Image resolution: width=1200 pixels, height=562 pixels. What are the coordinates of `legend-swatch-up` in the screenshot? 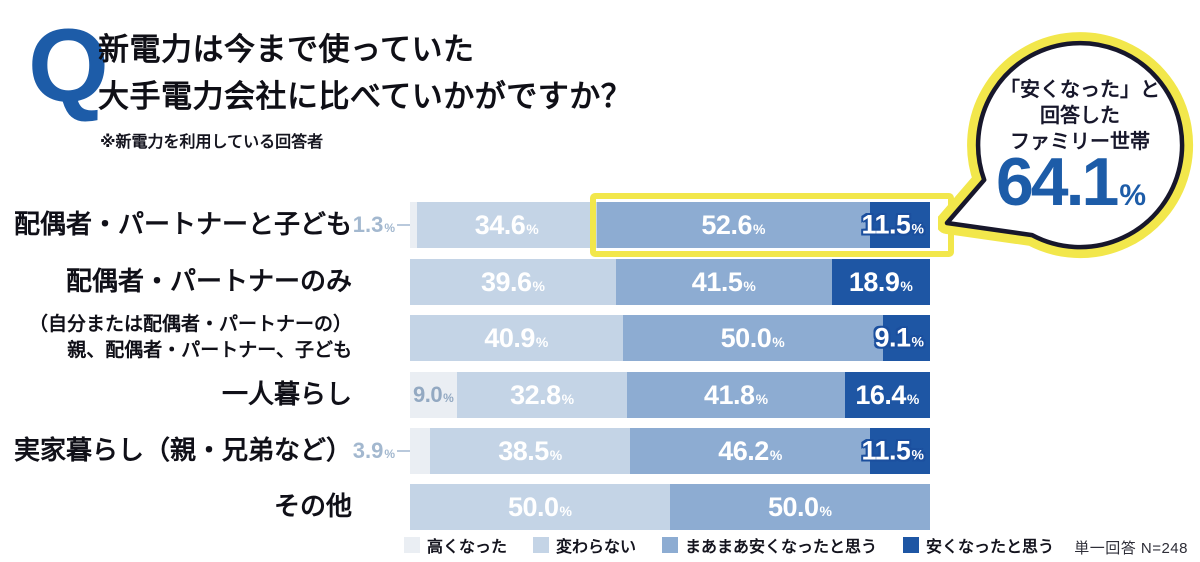 It's located at (412, 545).